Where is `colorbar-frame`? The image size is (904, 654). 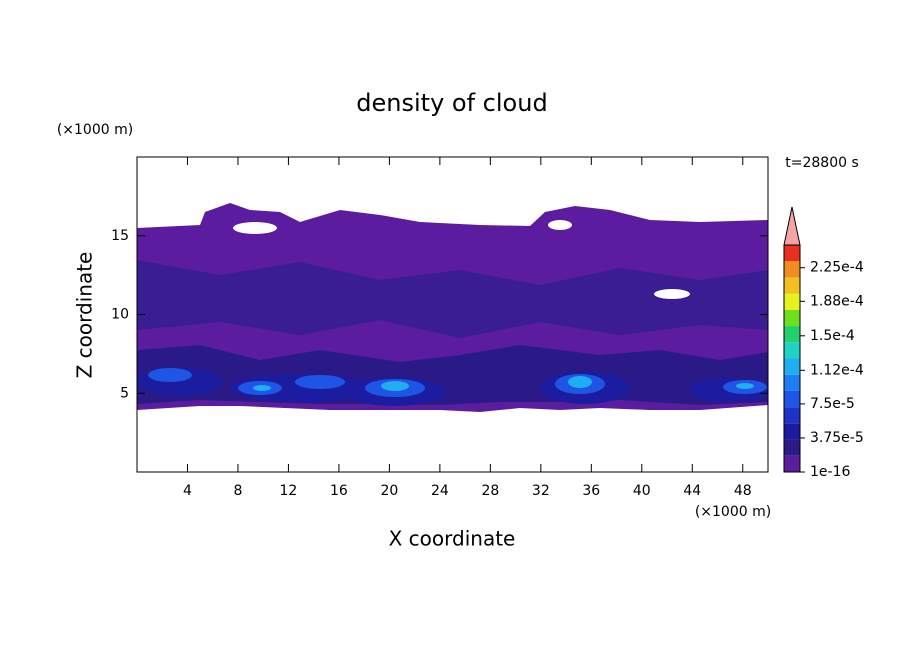
colorbar-frame is located at coordinates (792, 358).